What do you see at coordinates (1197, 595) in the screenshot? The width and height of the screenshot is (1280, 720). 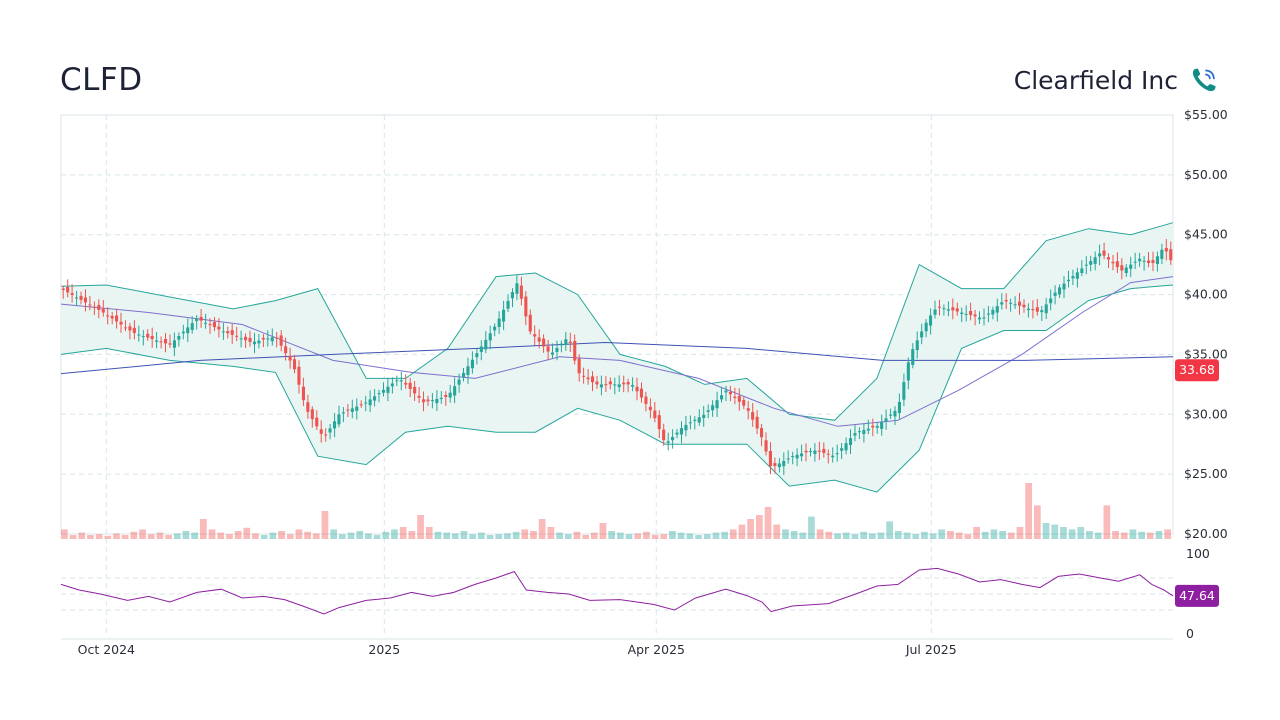 I see `rsi-value-label: 47.64` at bounding box center [1197, 595].